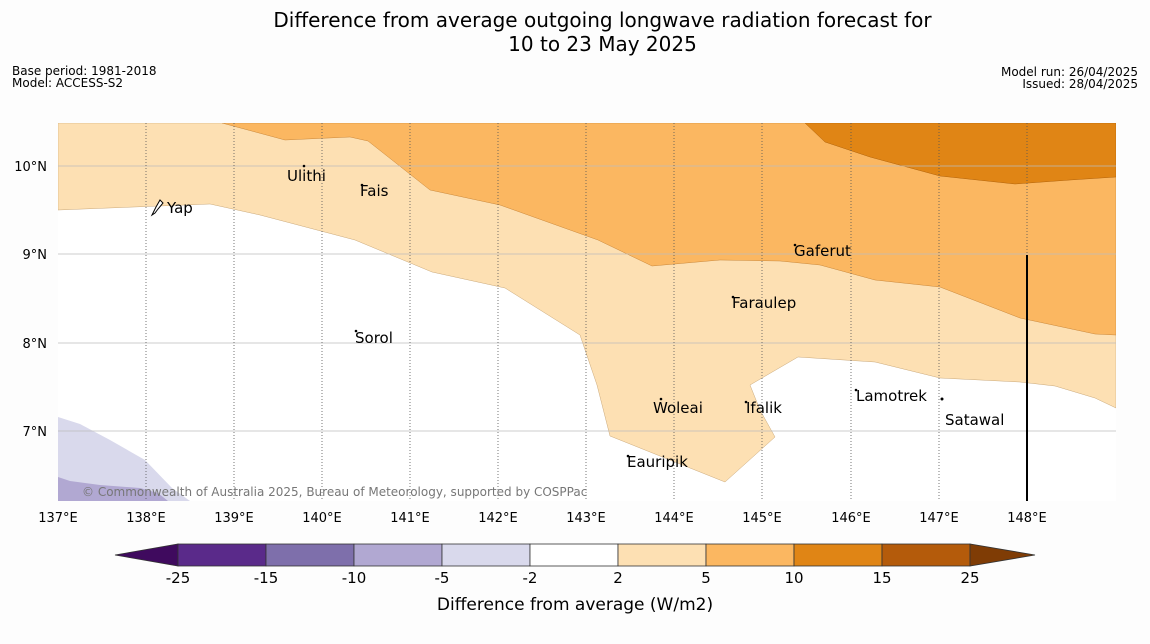 The image size is (1150, 644). I want to click on issued-text: Issued: 28/04/2025, so click(1080, 84).